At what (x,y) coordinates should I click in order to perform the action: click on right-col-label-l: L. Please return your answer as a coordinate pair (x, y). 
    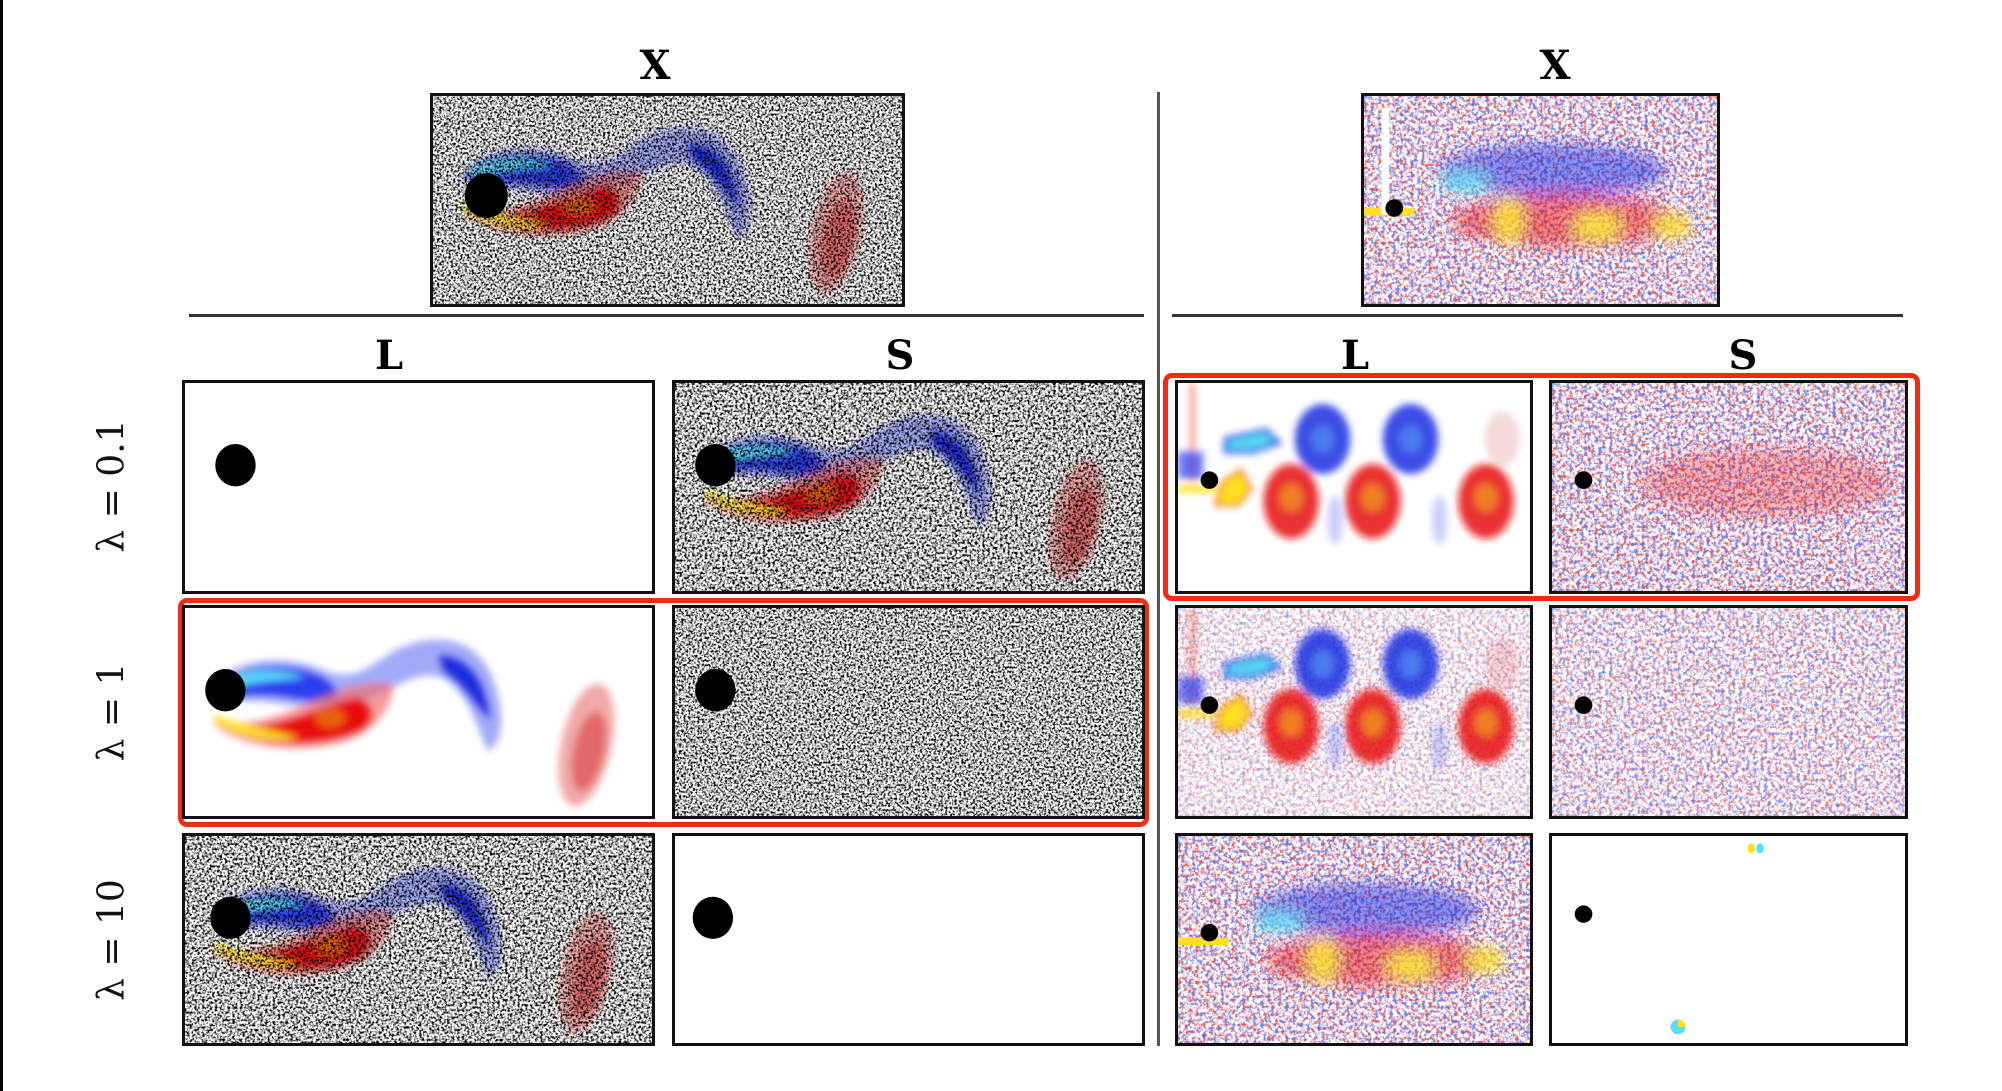
    Looking at the image, I should click on (1355, 355).